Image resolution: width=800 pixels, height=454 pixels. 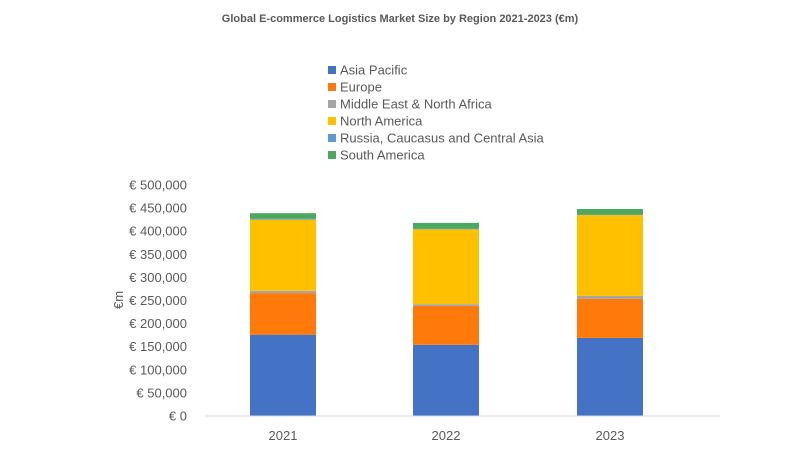 I want to click on x-axis: 2021 2022 2023, so click(x=447, y=435).